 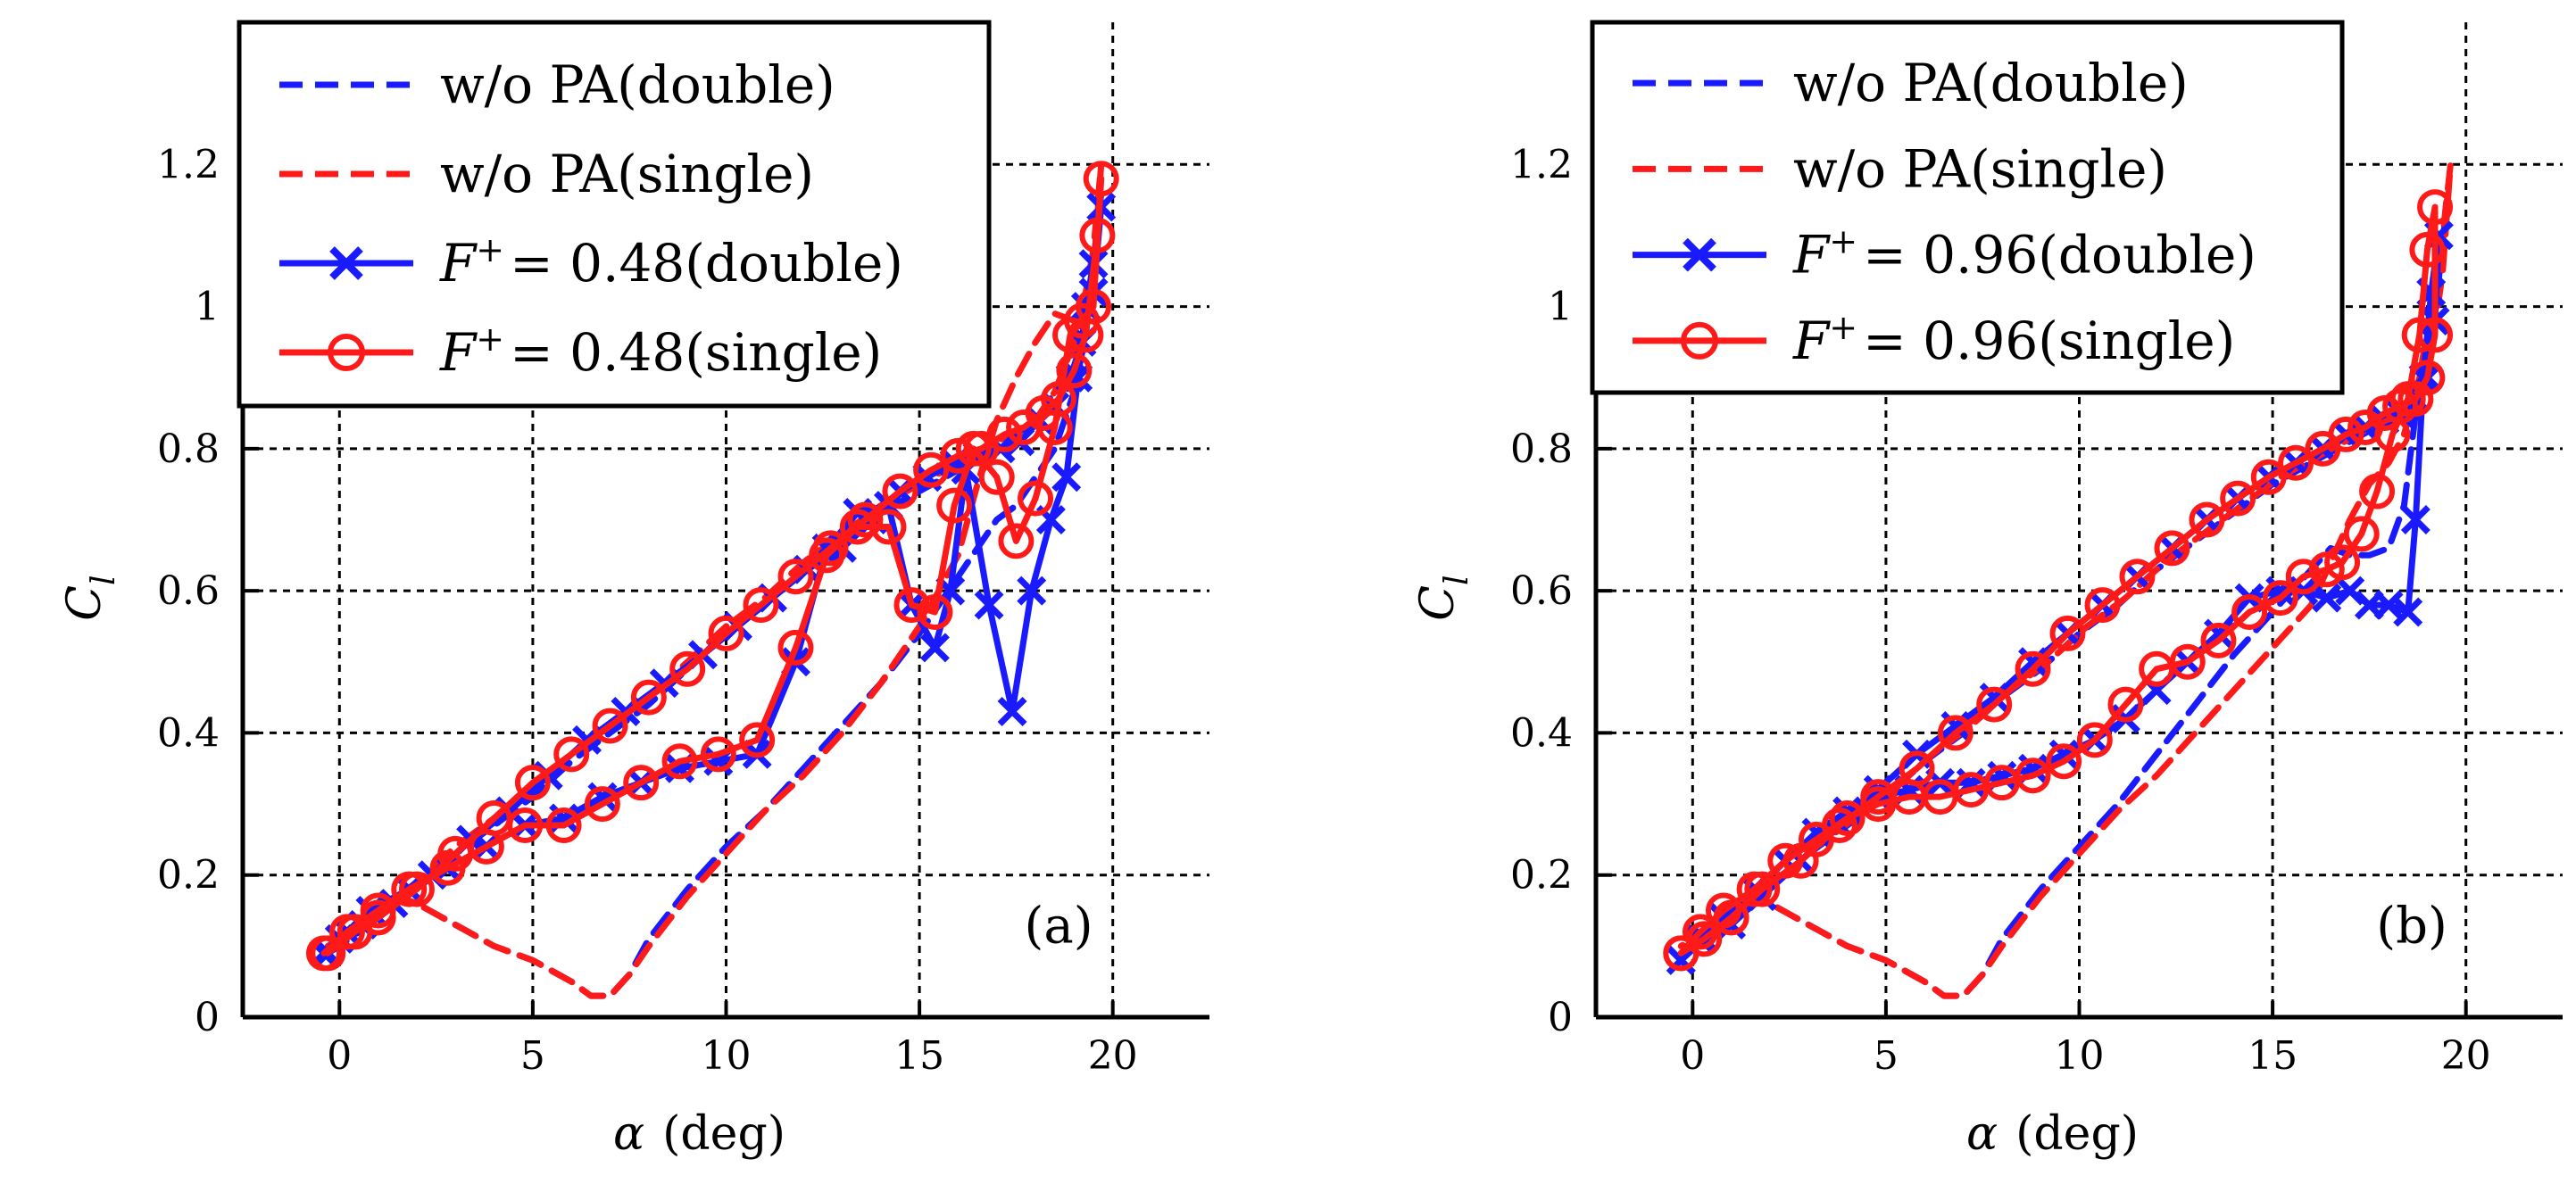 I want to click on y-axis-label-subscript: l, so click(x=104, y=580).